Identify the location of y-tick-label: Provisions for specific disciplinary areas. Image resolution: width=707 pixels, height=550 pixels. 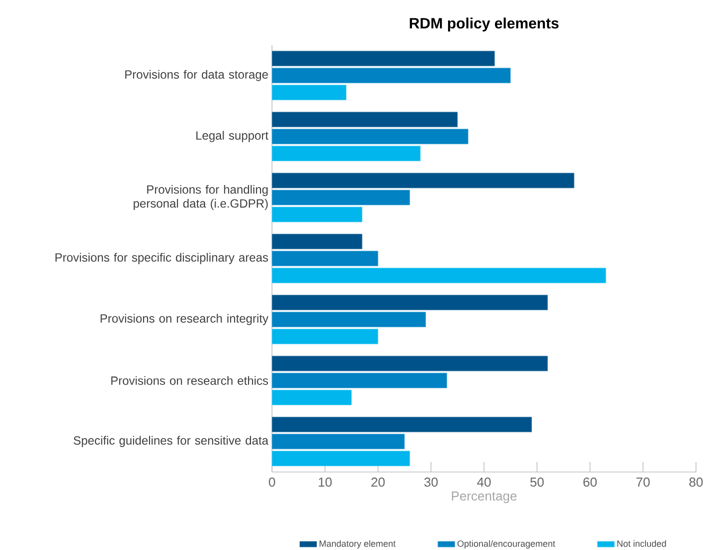
(162, 258).